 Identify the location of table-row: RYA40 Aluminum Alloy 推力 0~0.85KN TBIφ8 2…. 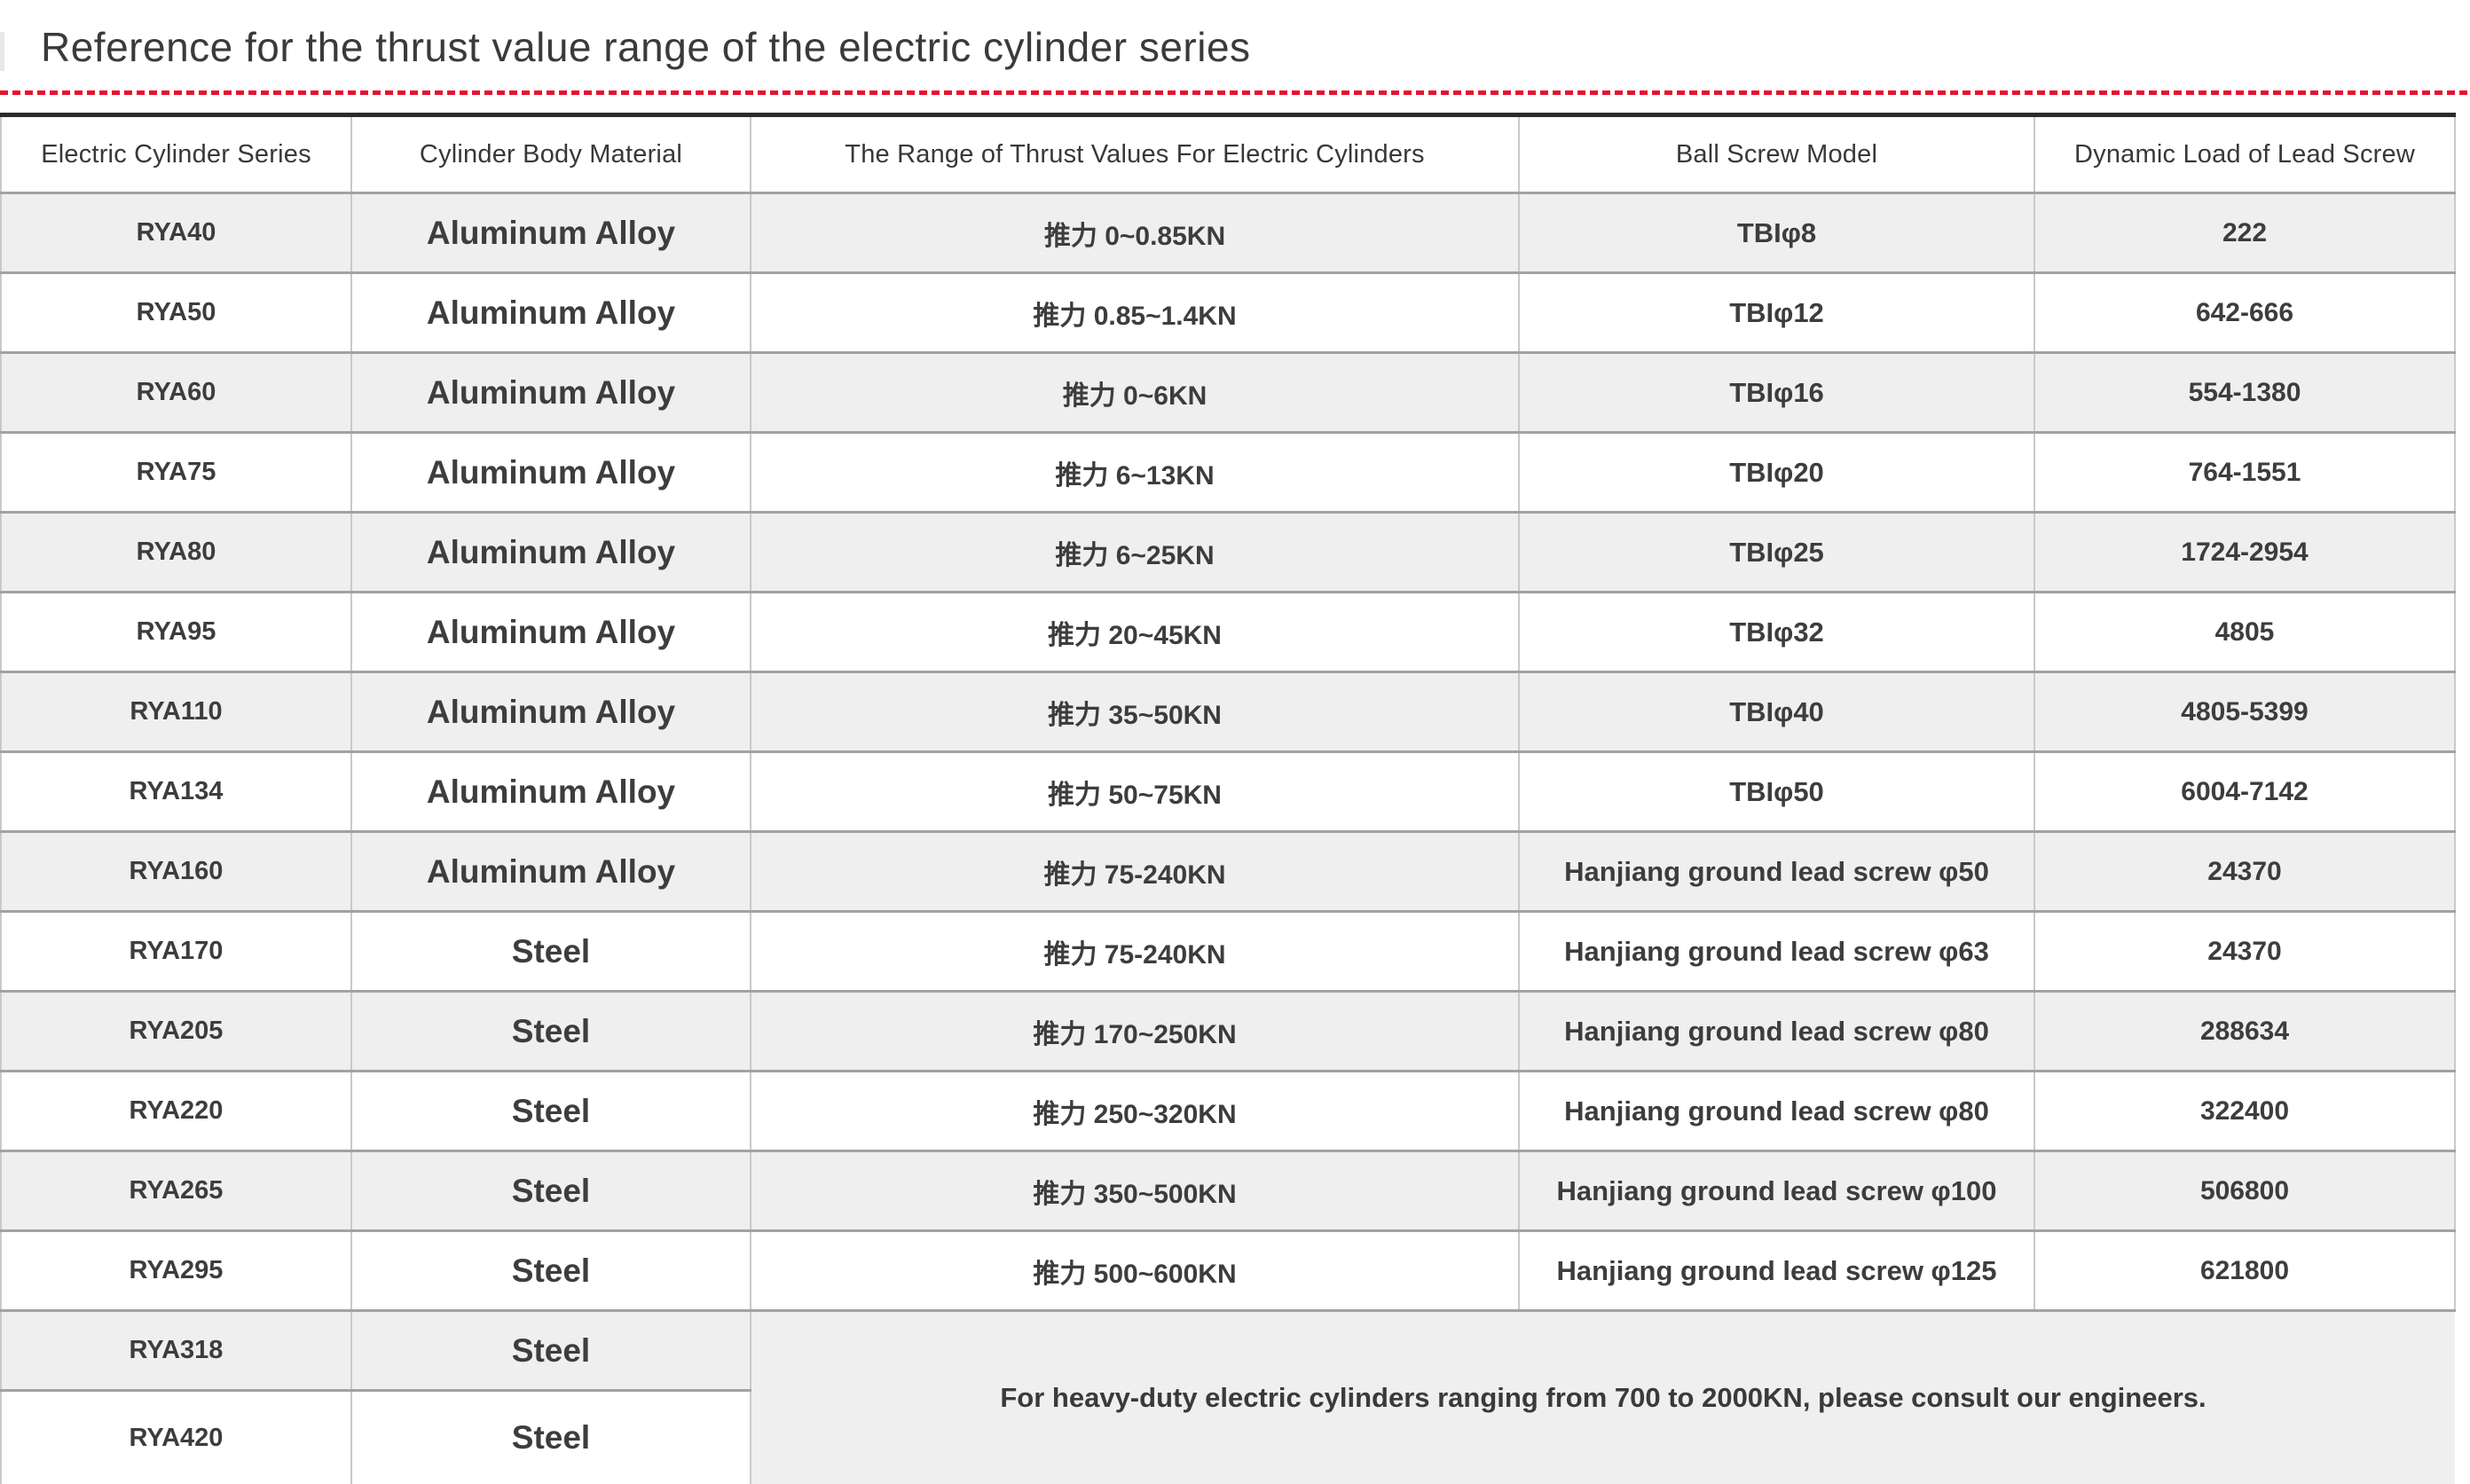
(1228, 233).